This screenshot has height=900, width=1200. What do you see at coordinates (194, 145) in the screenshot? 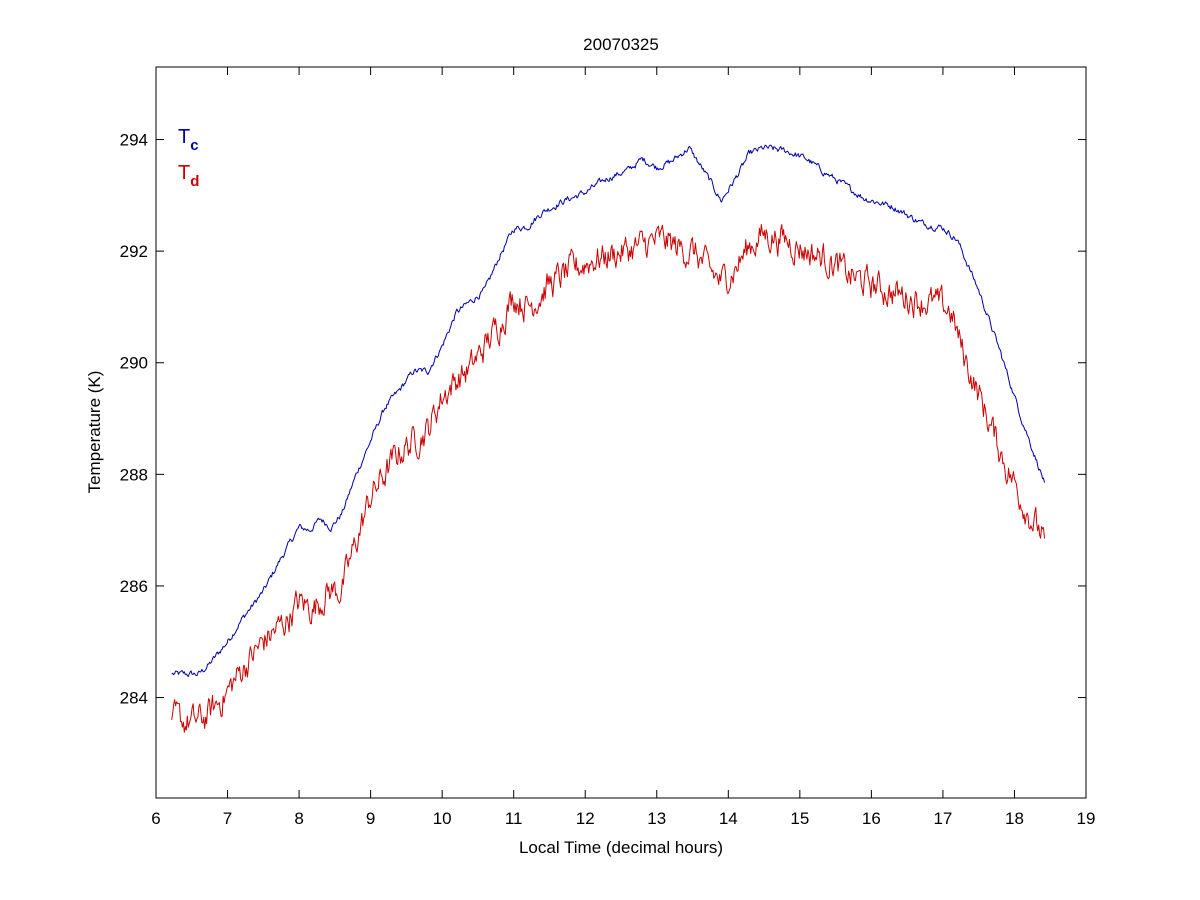
I see `legend-tc-sub: c` at bounding box center [194, 145].